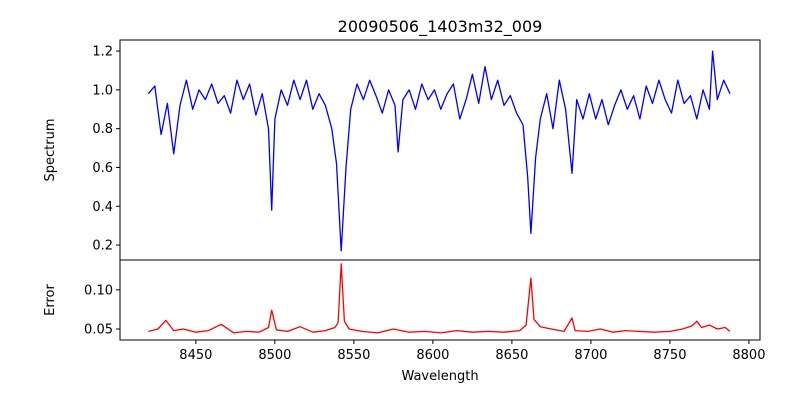 This screenshot has width=800, height=400. What do you see at coordinates (748, 355) in the screenshot?
I see `x-tick-label: 8800` at bounding box center [748, 355].